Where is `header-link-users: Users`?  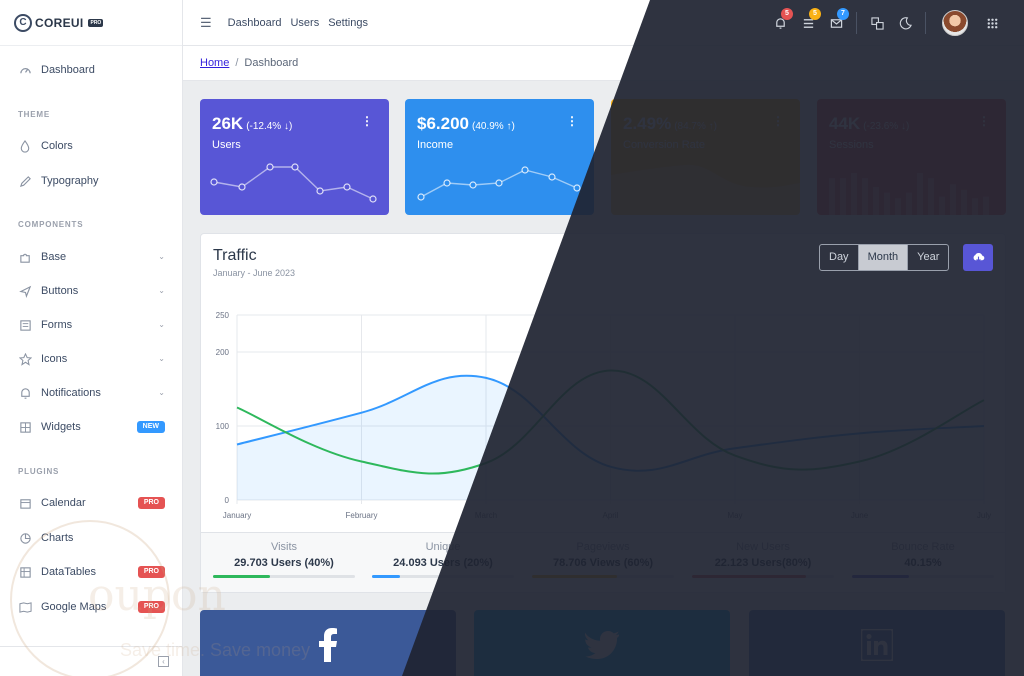
header-link-users: Users is located at coordinates (305, 22).